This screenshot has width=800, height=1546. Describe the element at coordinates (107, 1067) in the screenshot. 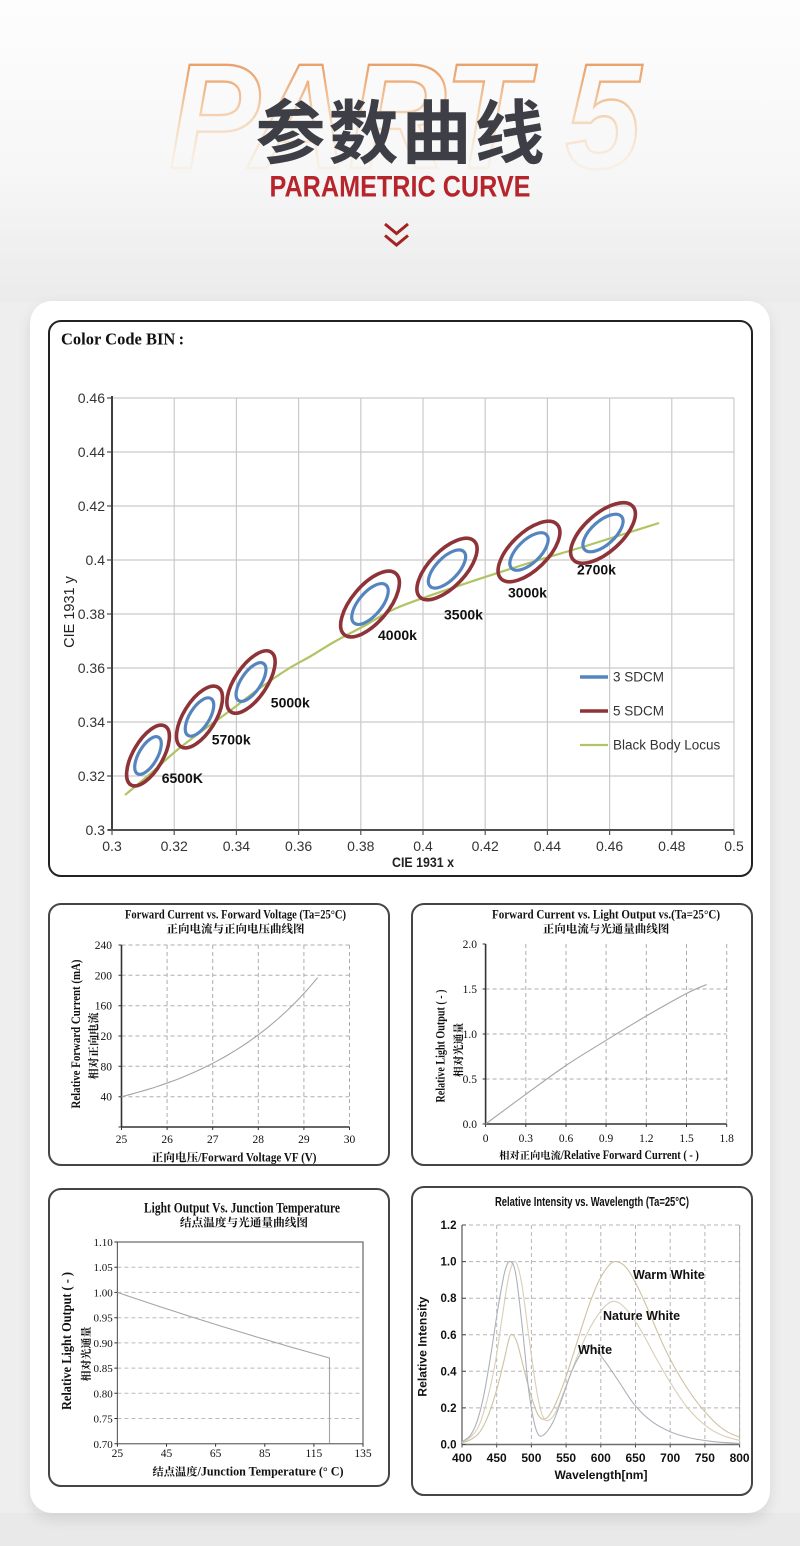

I see `svg-text: 80` at that location.